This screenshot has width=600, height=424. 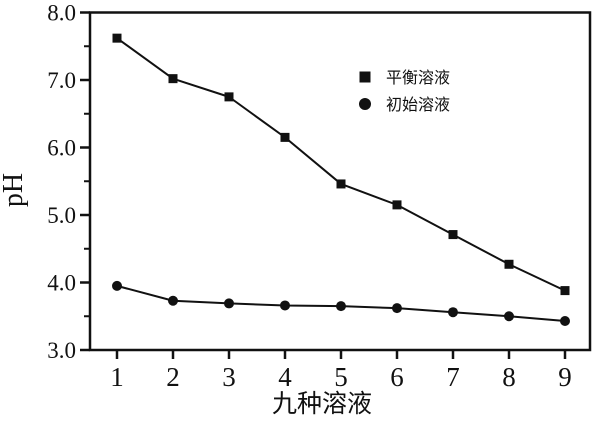 I want to click on y-tick-label: 8.0, so click(x=61, y=13).